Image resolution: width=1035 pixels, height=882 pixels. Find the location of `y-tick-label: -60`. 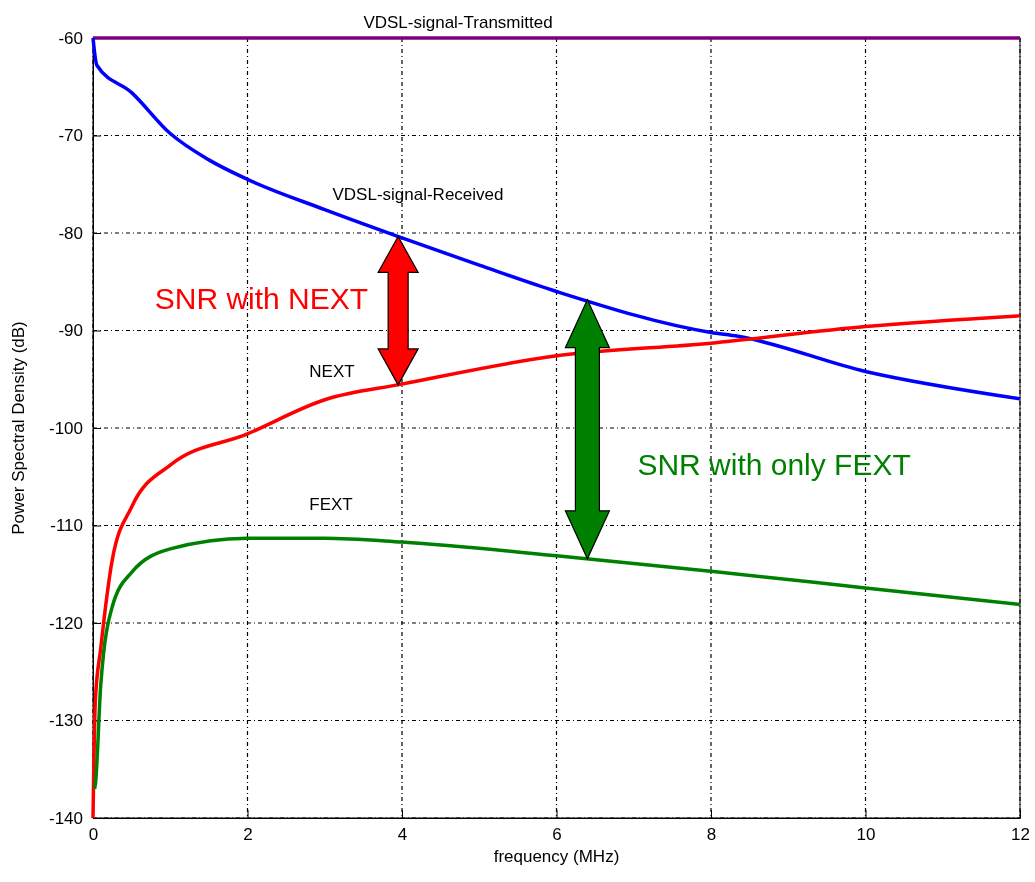

y-tick-label: -60 is located at coordinates (70, 38).